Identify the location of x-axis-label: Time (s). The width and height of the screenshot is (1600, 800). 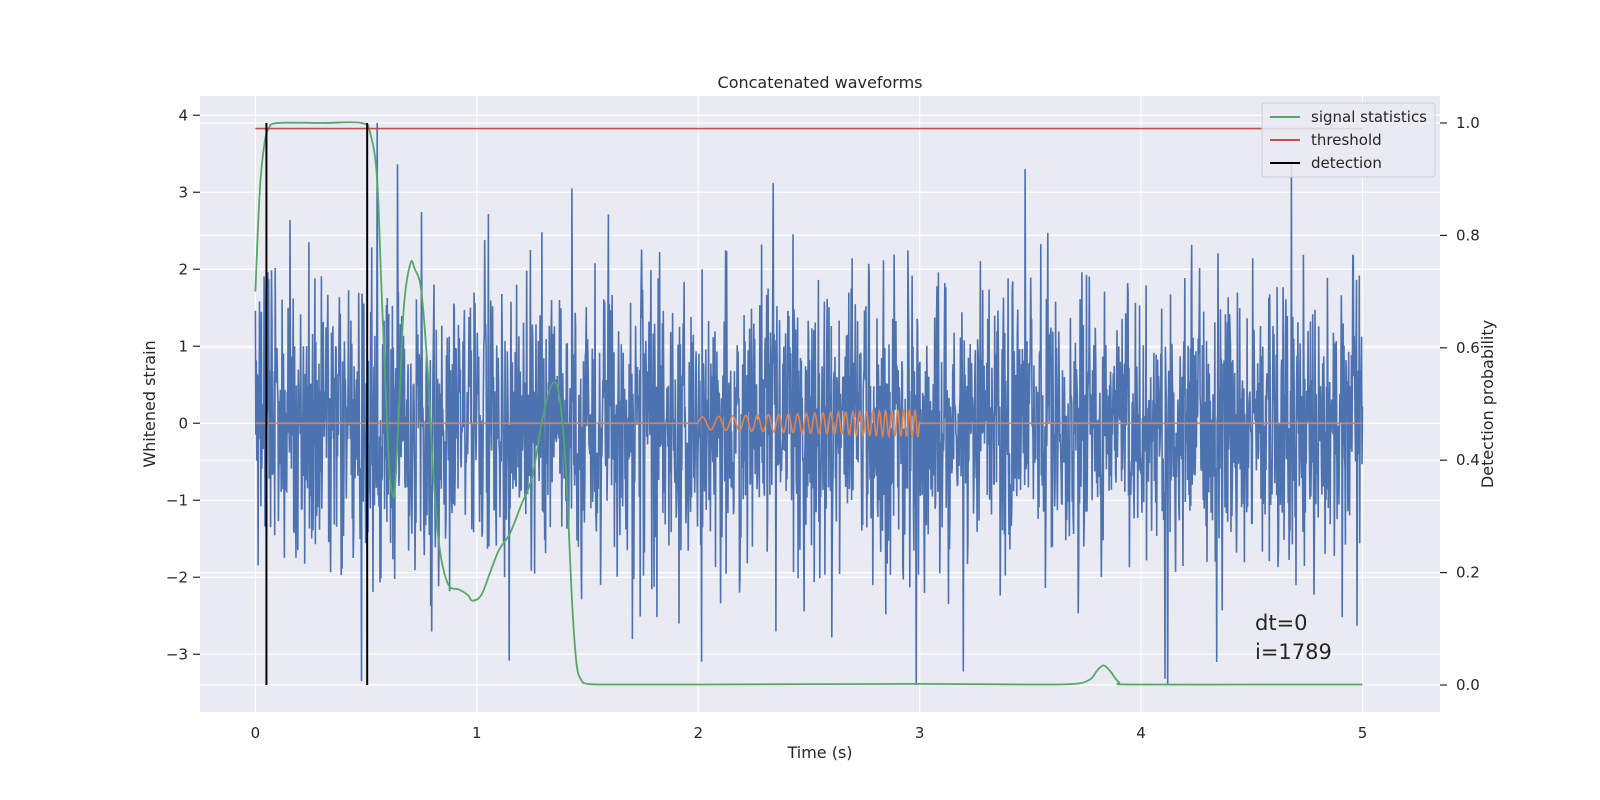
(819, 752).